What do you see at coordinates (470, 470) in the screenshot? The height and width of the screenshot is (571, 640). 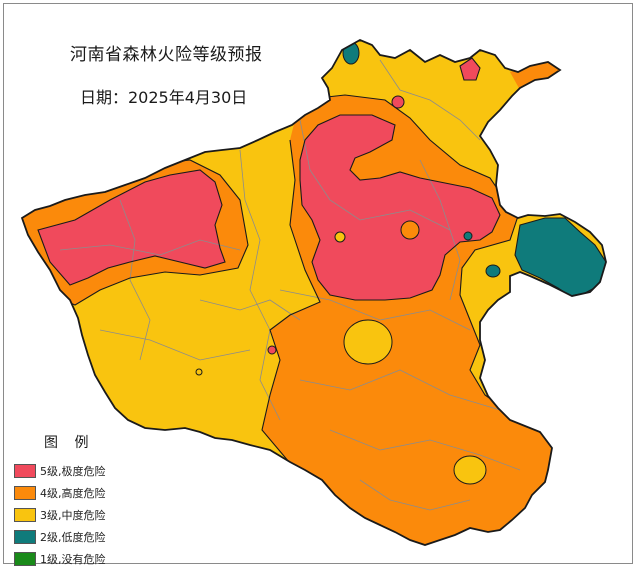 I see `level3-island-south` at bounding box center [470, 470].